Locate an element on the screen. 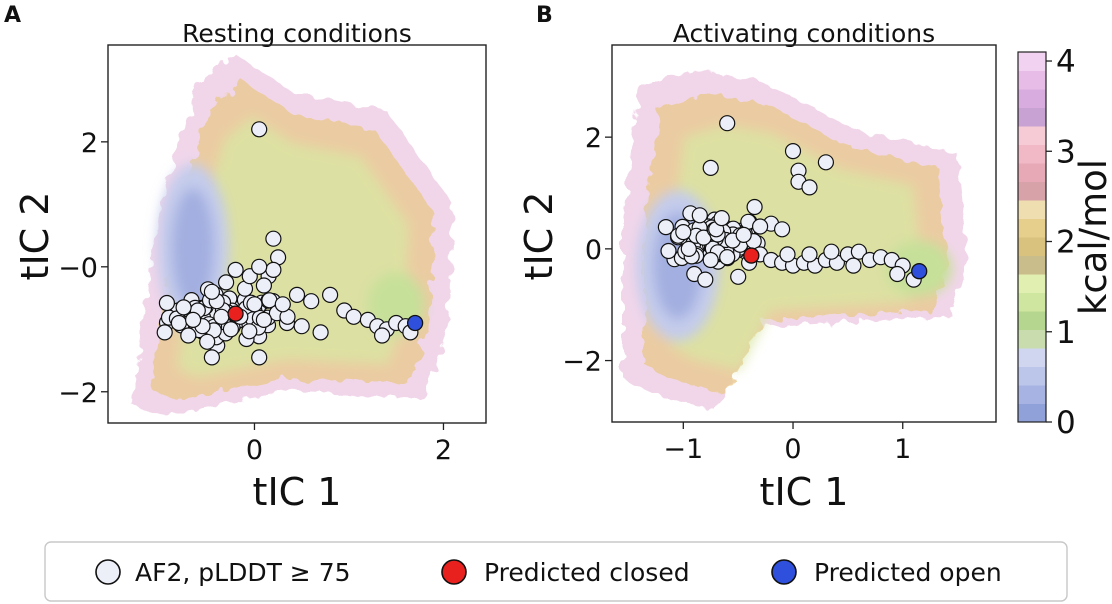  panel-b-xlabel: tIC 1 is located at coordinates (804, 492).